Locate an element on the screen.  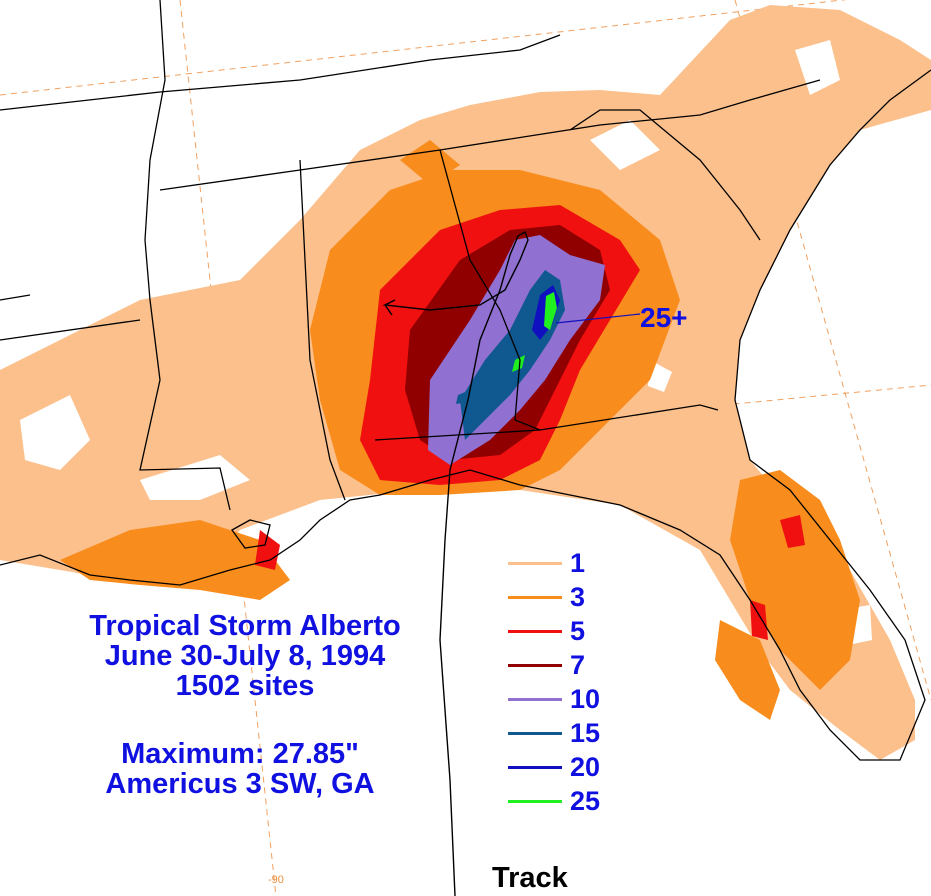
legend-item: 15 is located at coordinates (580, 735).